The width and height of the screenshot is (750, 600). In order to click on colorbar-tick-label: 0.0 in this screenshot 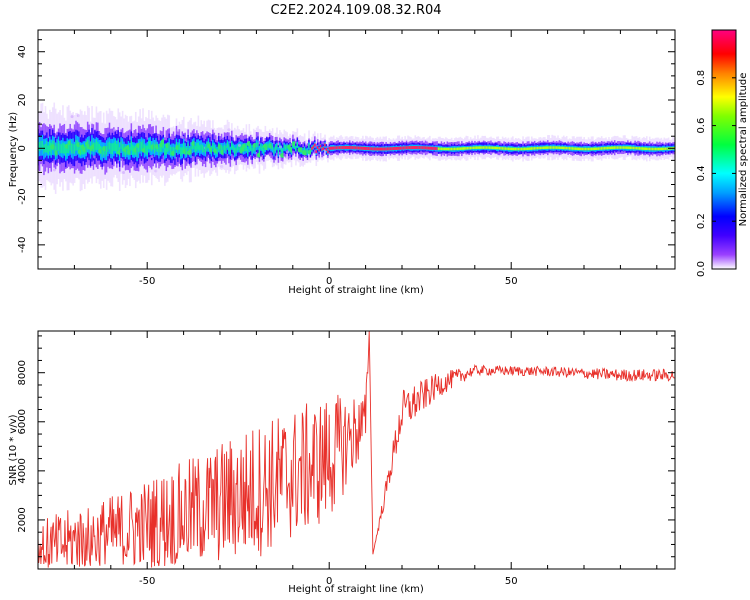, I will do `click(701, 269)`.